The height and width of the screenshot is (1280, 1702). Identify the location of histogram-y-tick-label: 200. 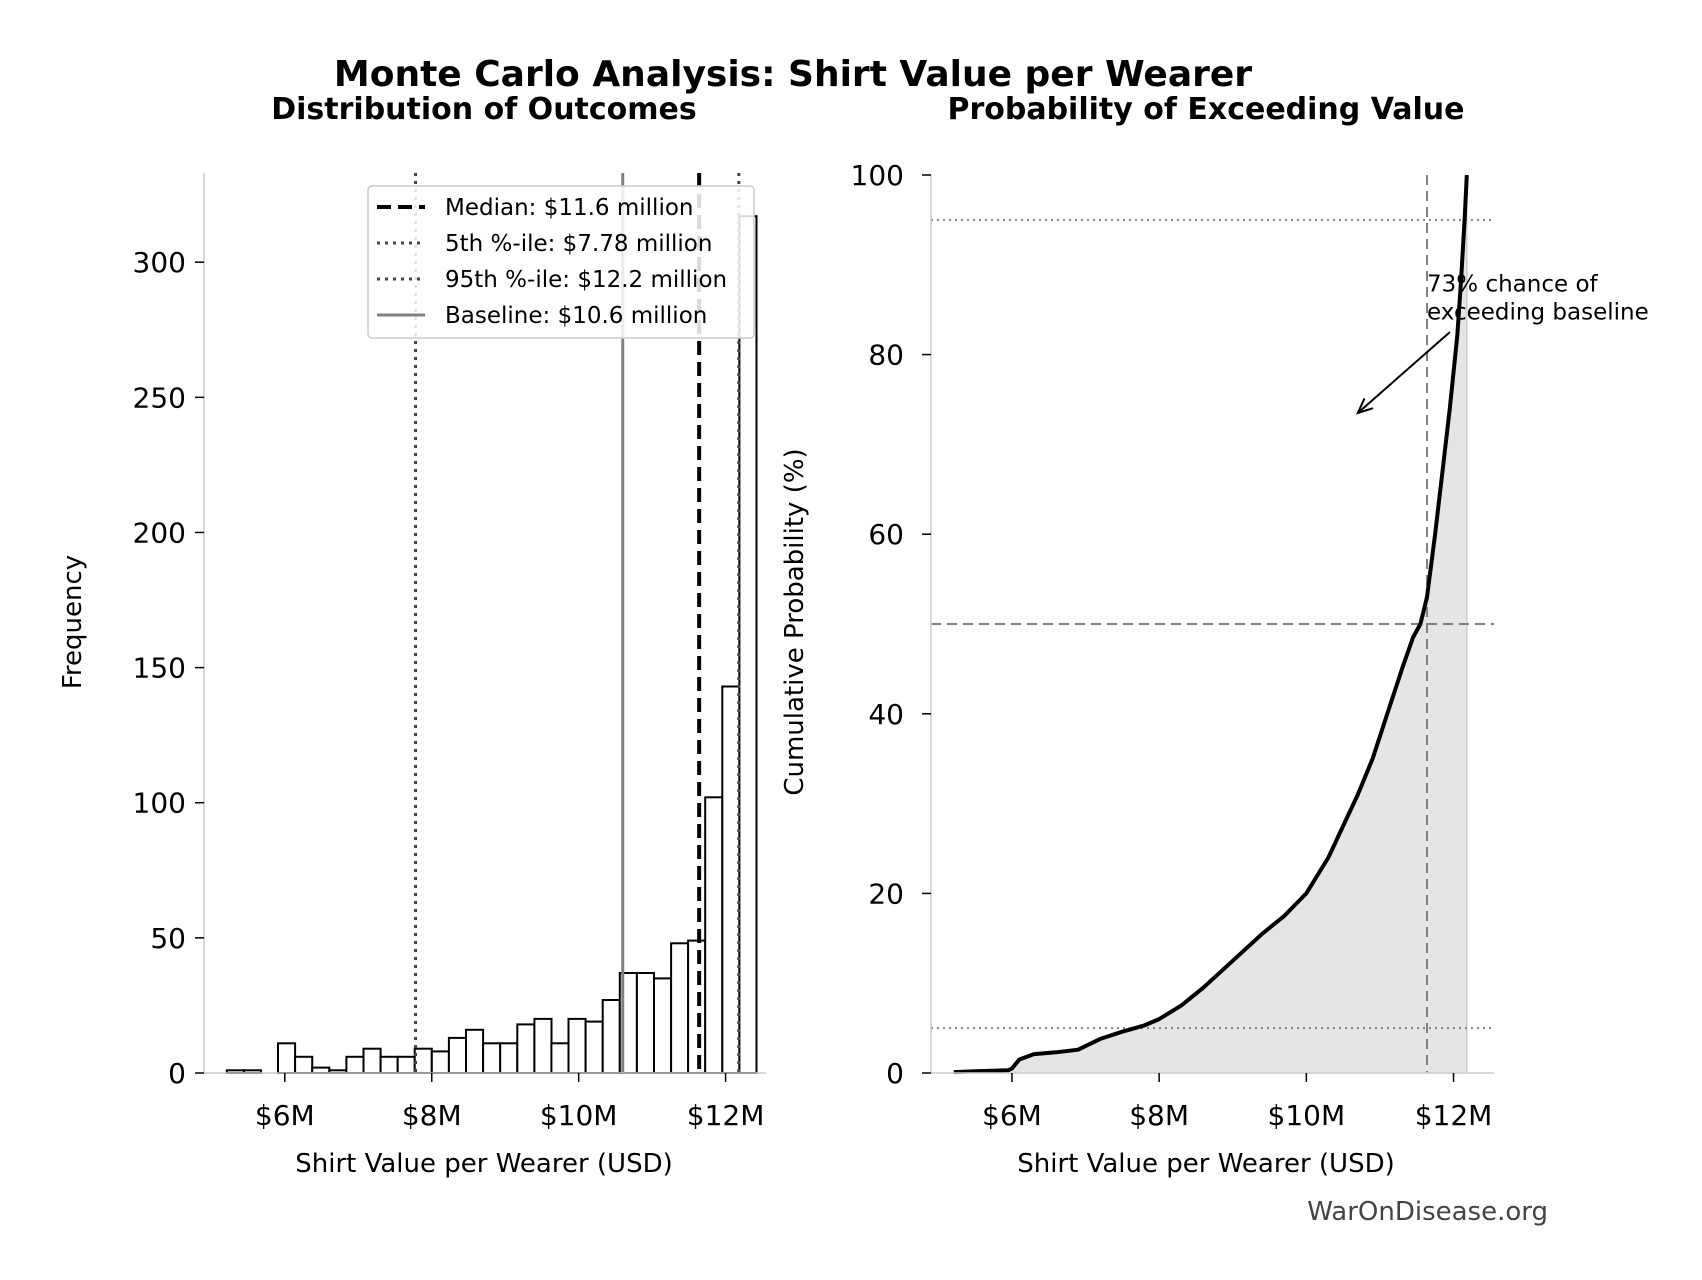
(159, 532).